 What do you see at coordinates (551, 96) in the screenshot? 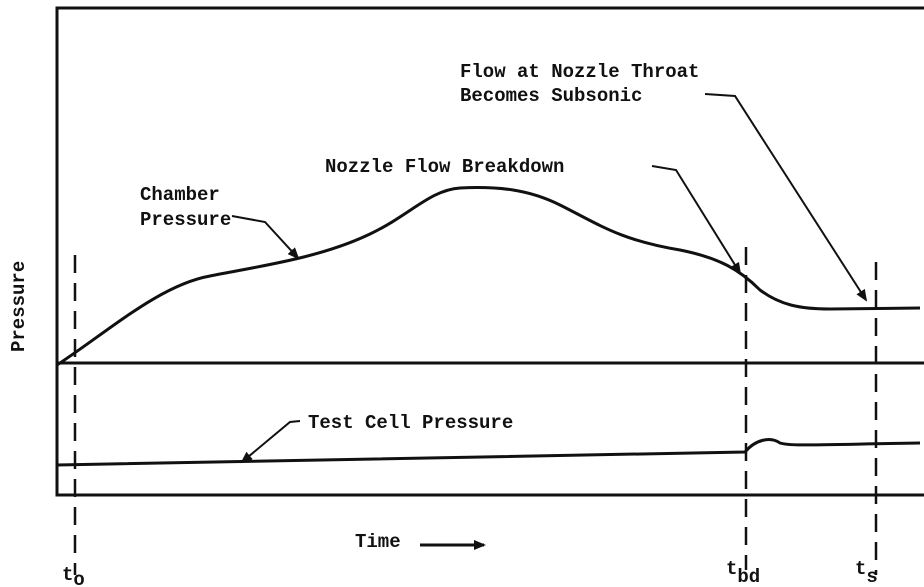
I see `annotation: Becomes Subsonic` at bounding box center [551, 96].